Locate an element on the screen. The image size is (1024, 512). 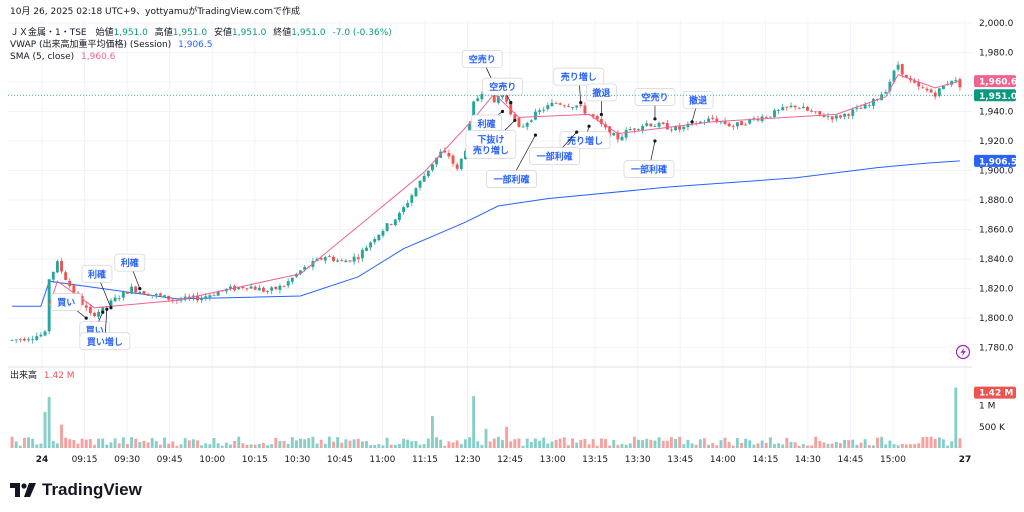
time-tick: 09:15 is located at coordinates (85, 460).